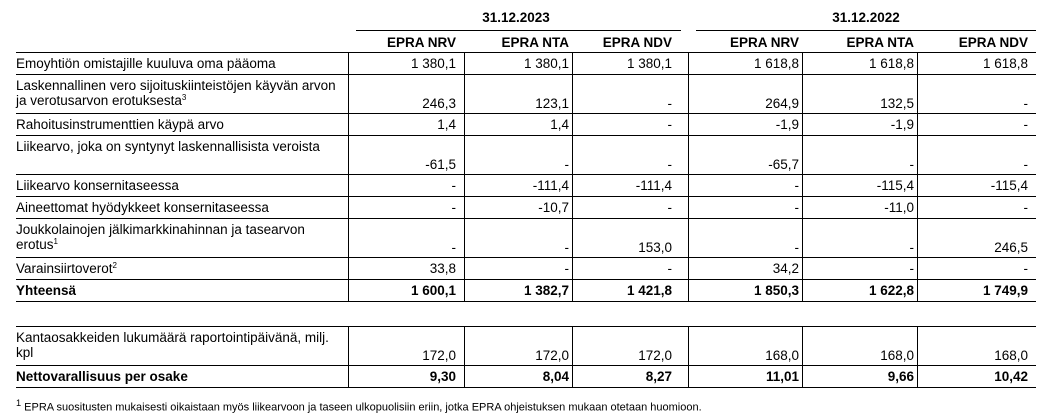 This screenshot has width=1060, height=414. I want to click on row-value: 9,30, so click(442, 376).